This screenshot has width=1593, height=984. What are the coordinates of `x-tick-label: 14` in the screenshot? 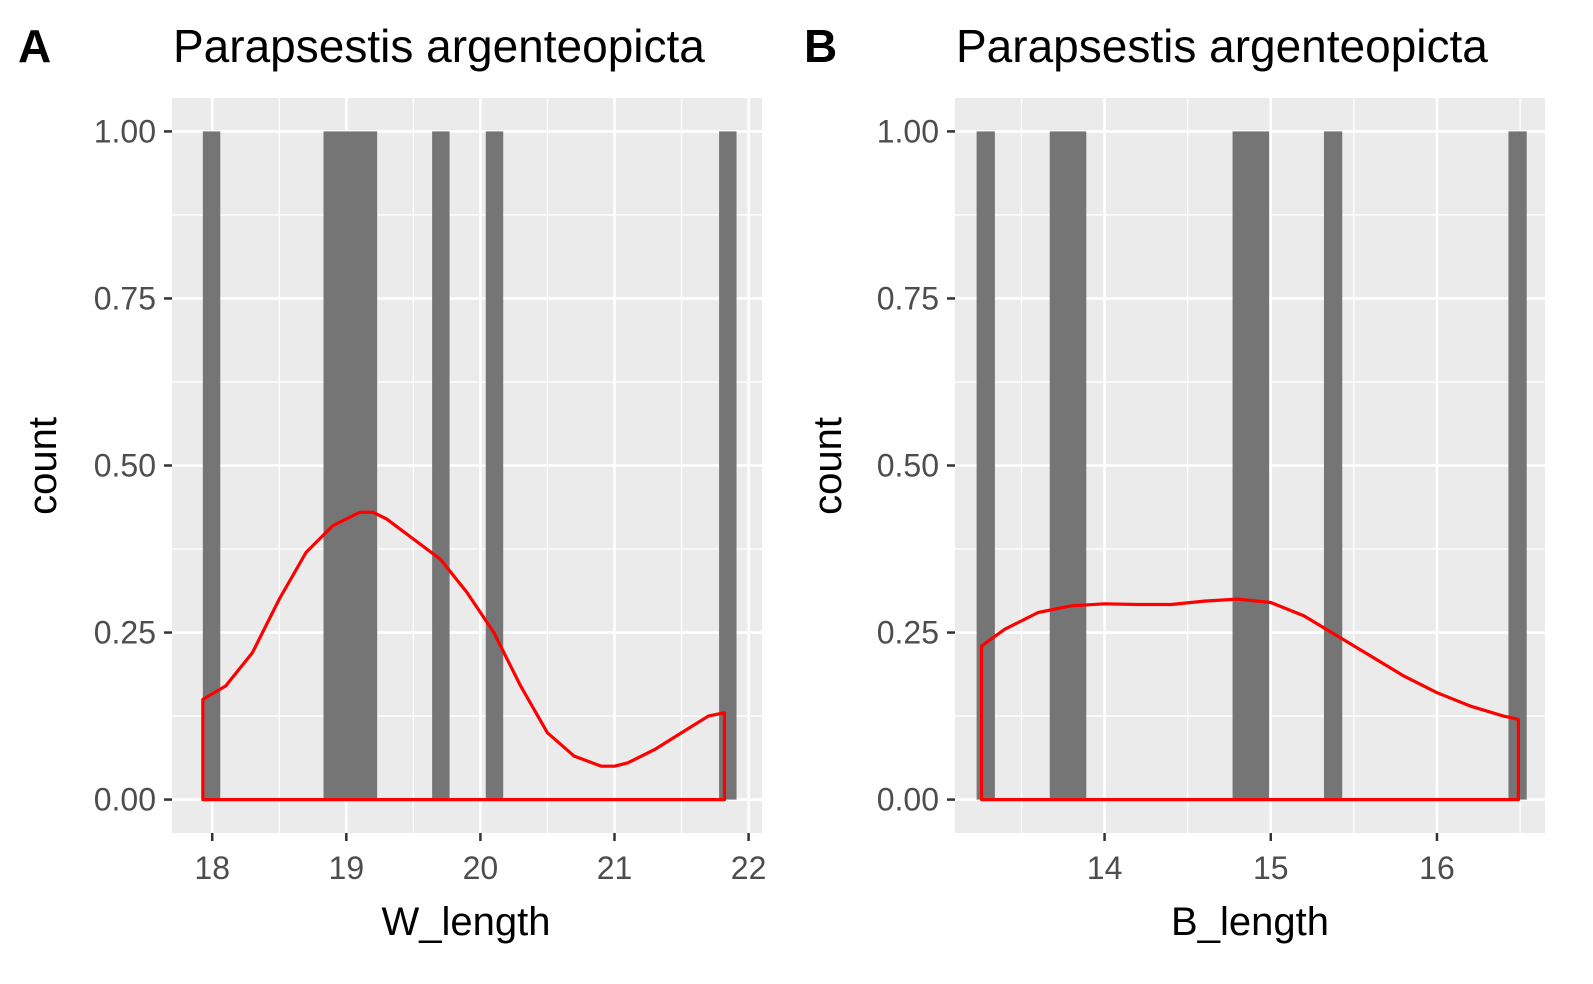 It's located at (1105, 868).